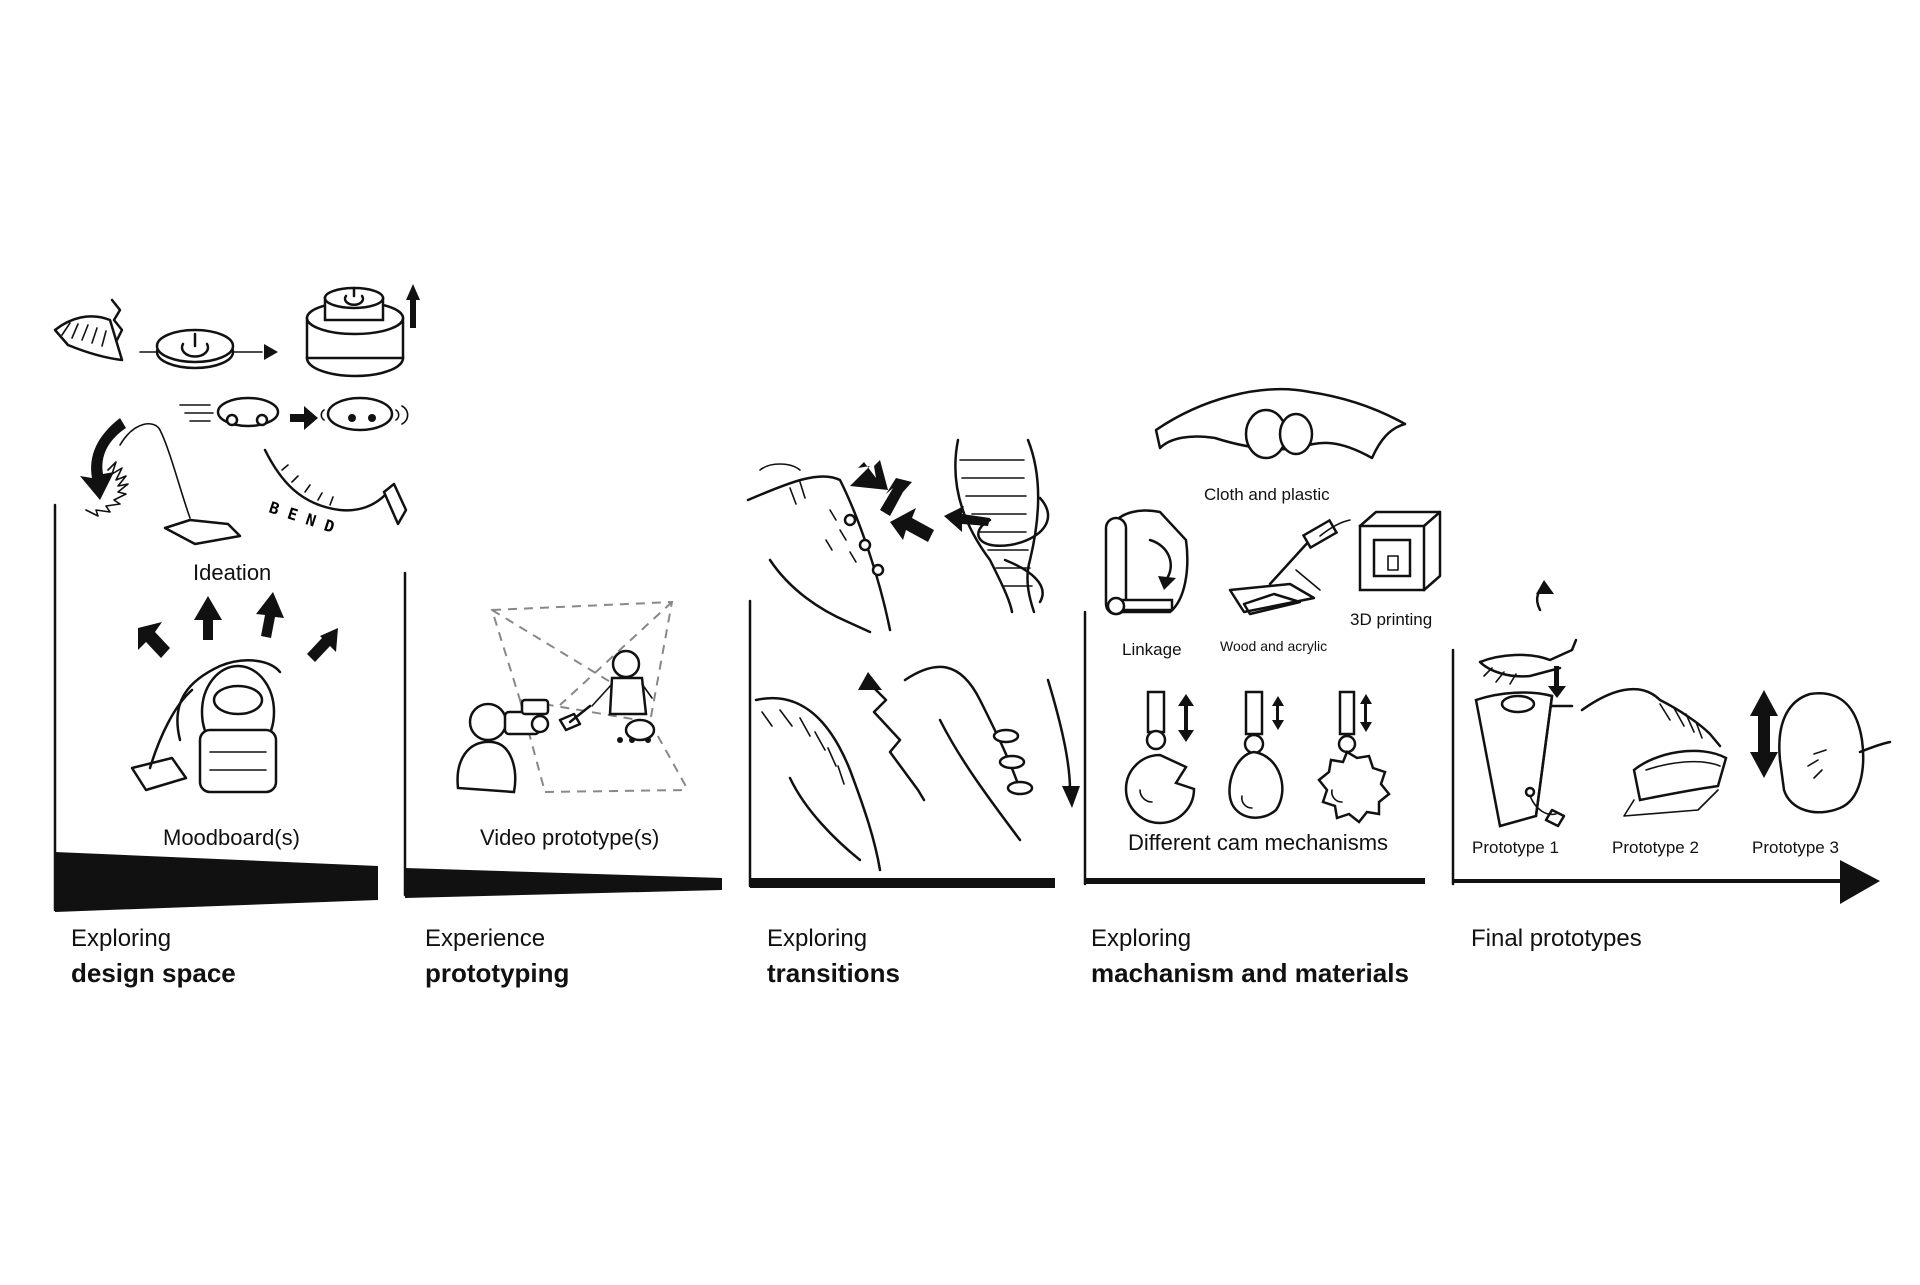  I want to click on final-prototypes-sketches, so click(1683, 704).